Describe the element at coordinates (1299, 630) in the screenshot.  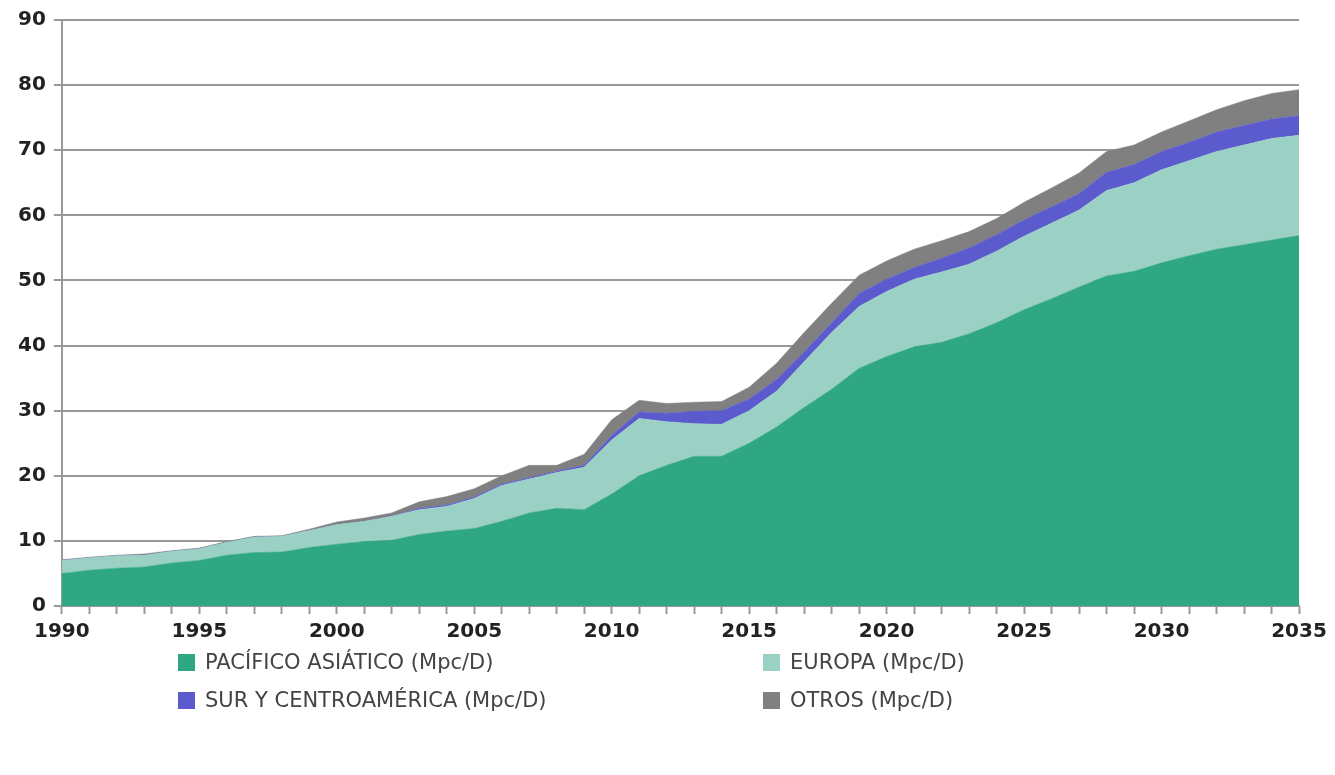
I see `x-tick-label: 2035` at that location.